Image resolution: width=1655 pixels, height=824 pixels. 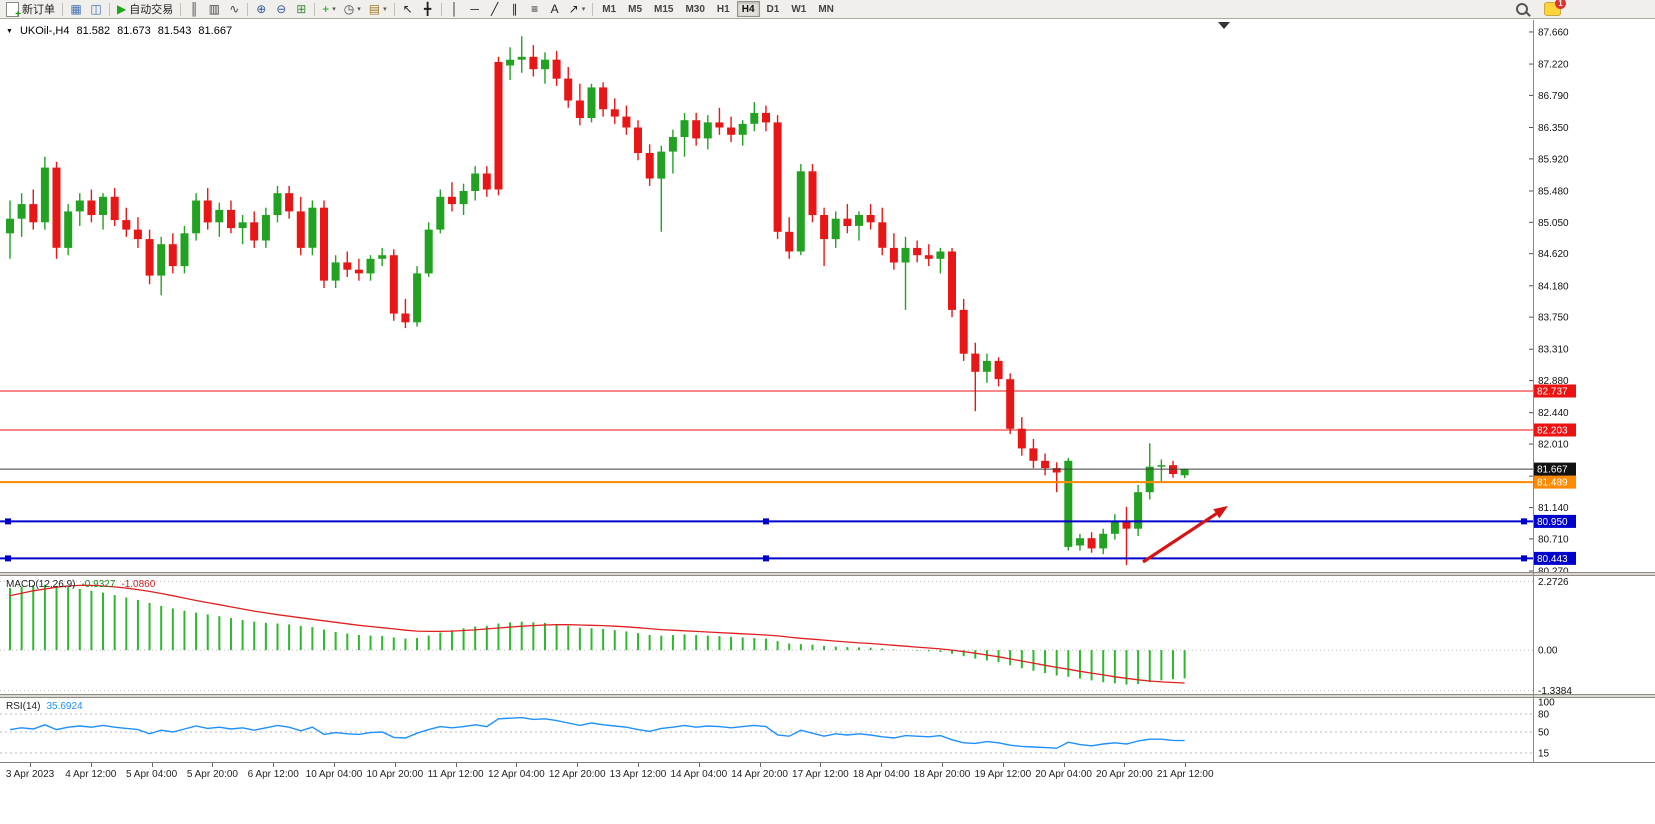 I want to click on price-axis-label: 82.010, so click(x=1553, y=445).